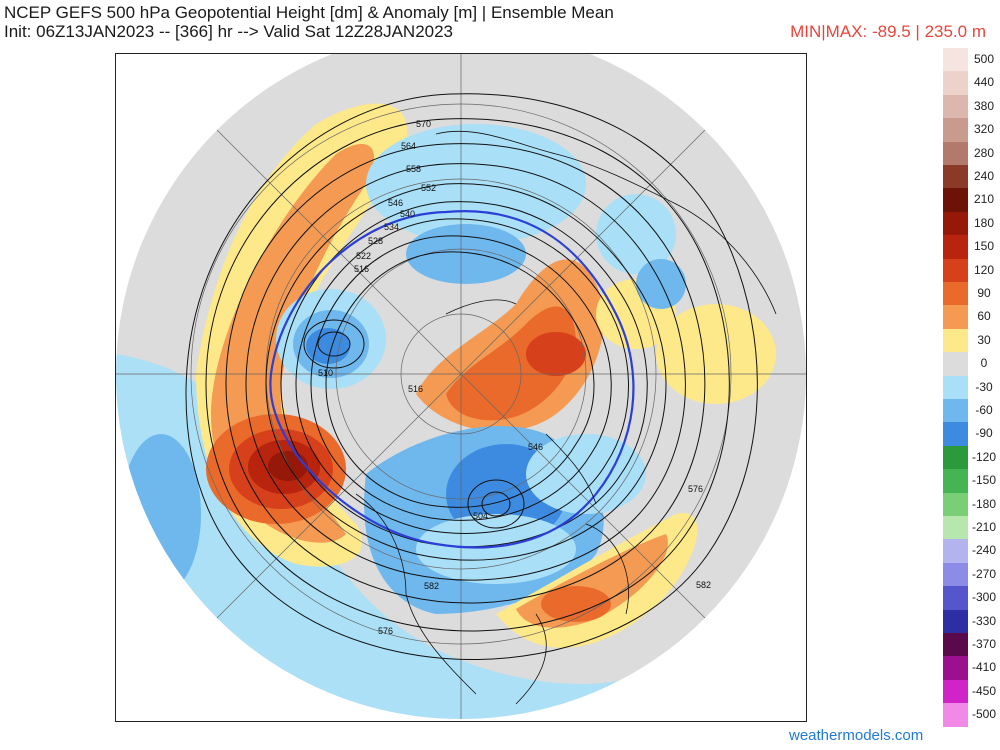  I want to click on legend-item: 240, so click(971, 177).